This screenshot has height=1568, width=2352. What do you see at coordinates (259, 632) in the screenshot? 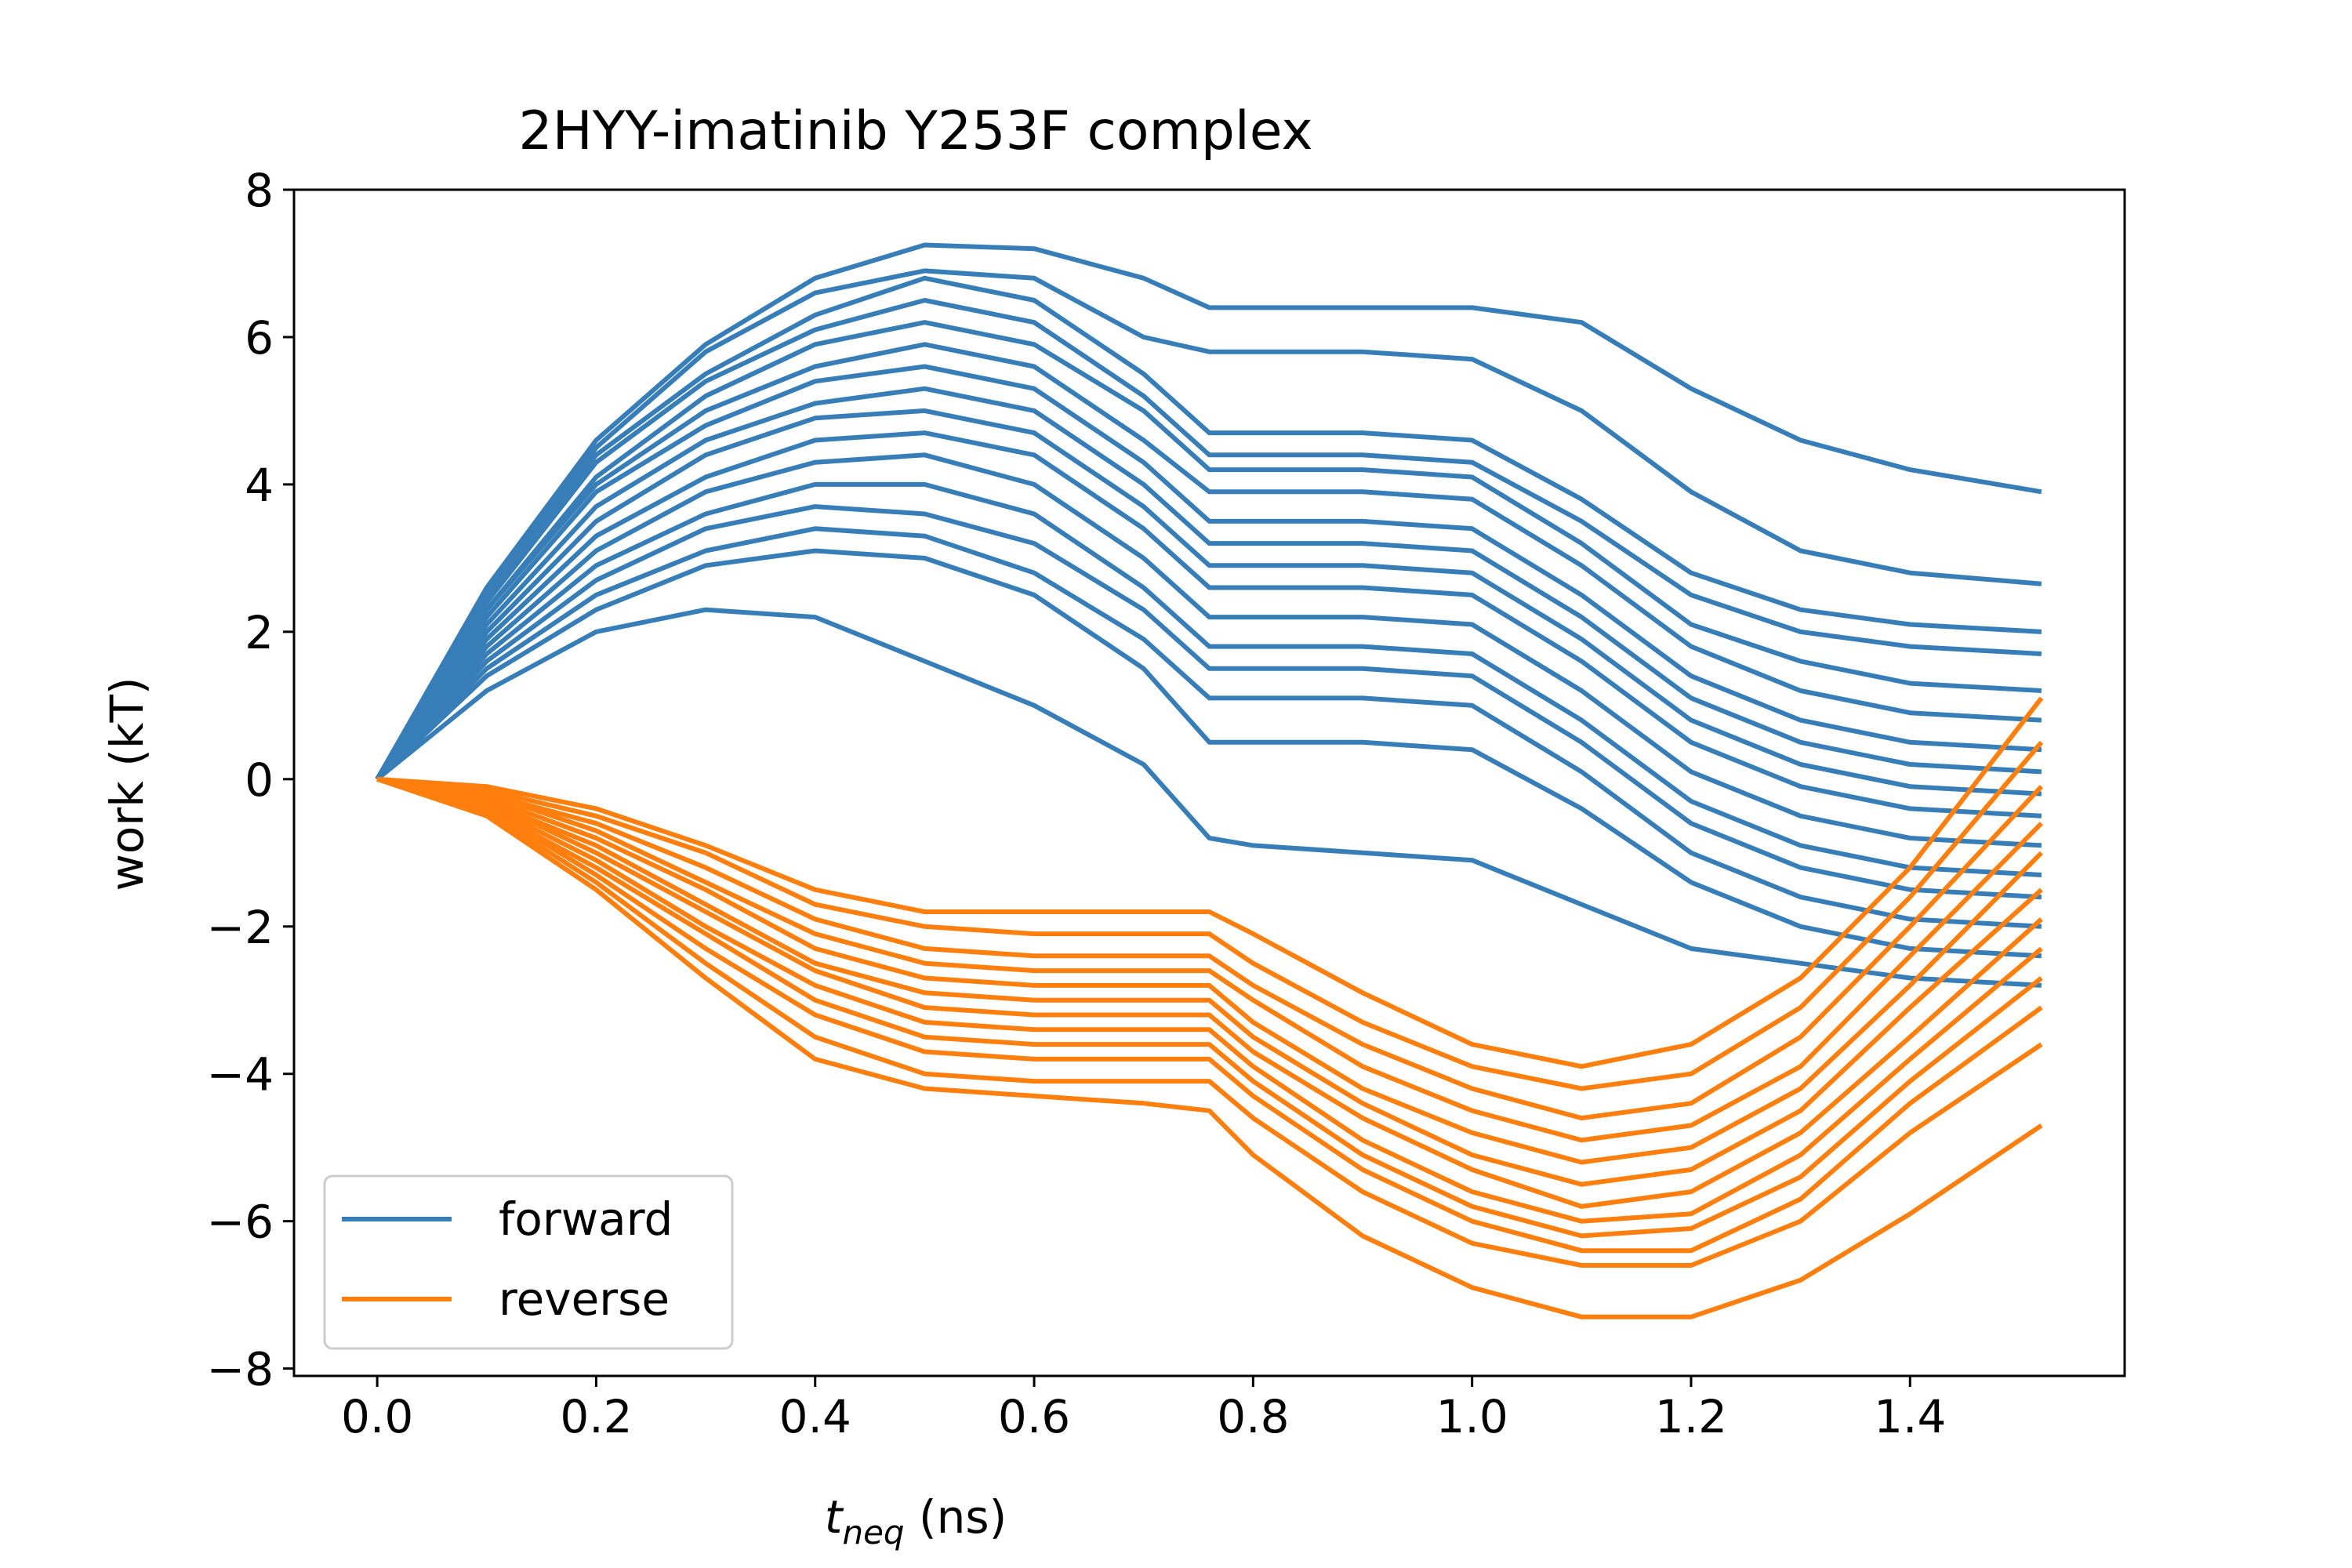
I see `y-tick-label: 2` at bounding box center [259, 632].